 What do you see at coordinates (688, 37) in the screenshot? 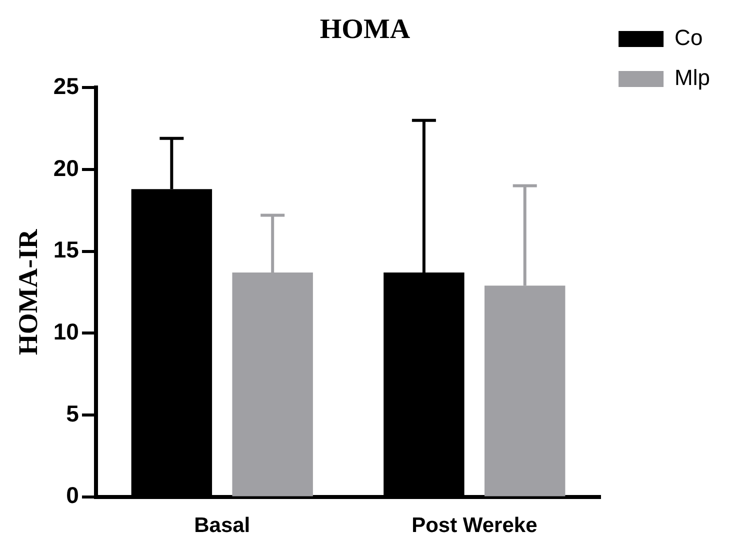
I see `legend-label: Co` at bounding box center [688, 37].